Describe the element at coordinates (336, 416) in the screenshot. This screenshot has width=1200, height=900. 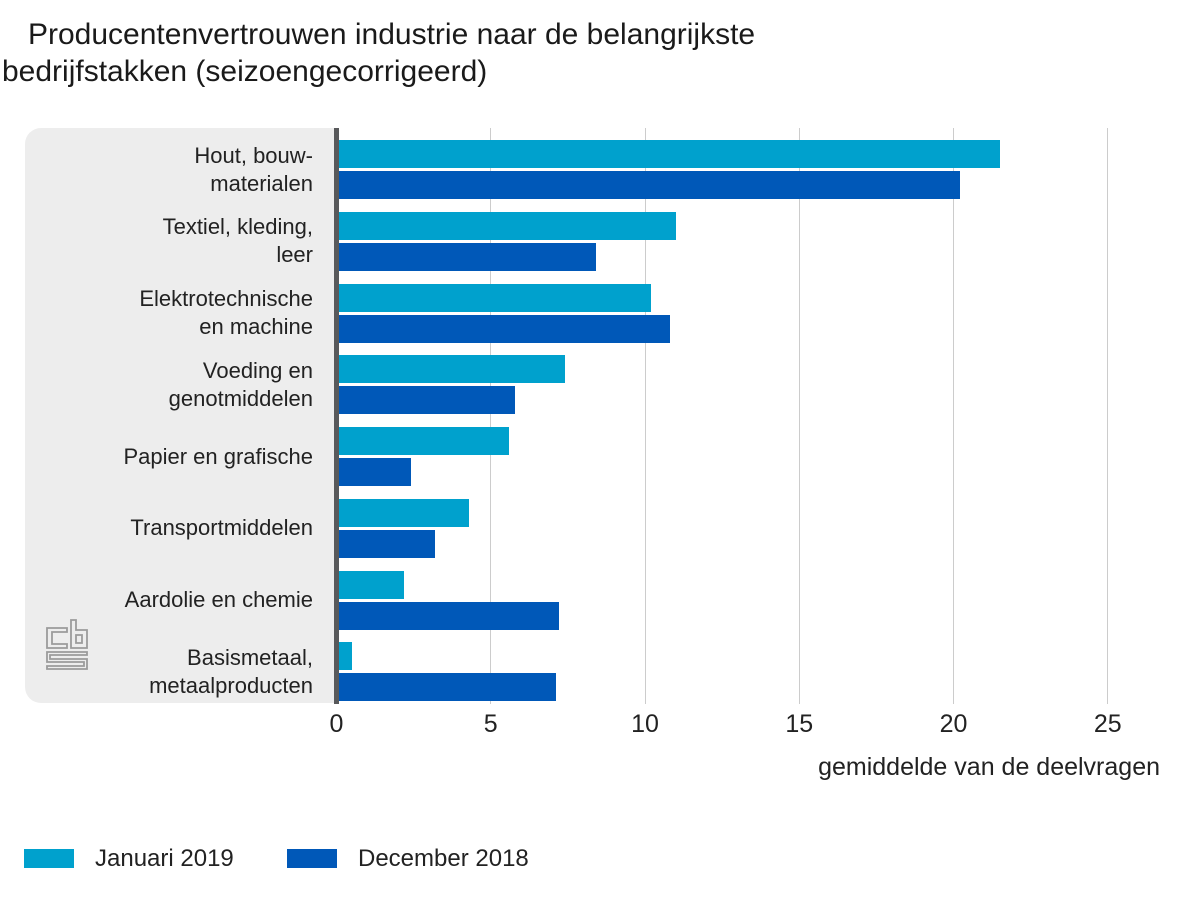
I see `zero-axis-line` at that location.